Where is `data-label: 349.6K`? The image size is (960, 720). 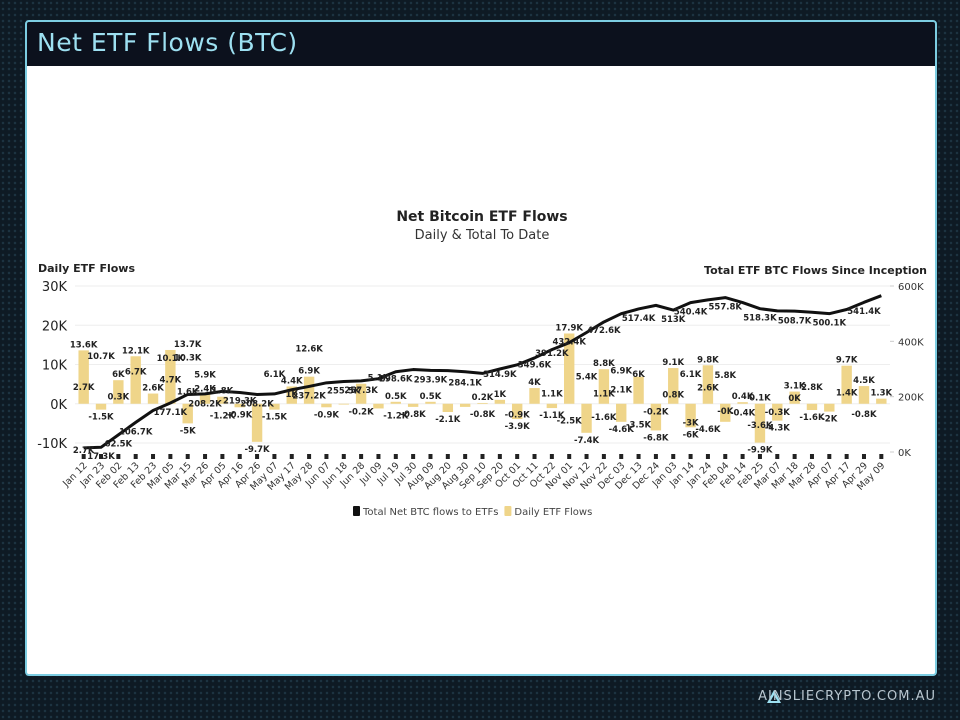 data-label: 349.6K is located at coordinates (535, 365).